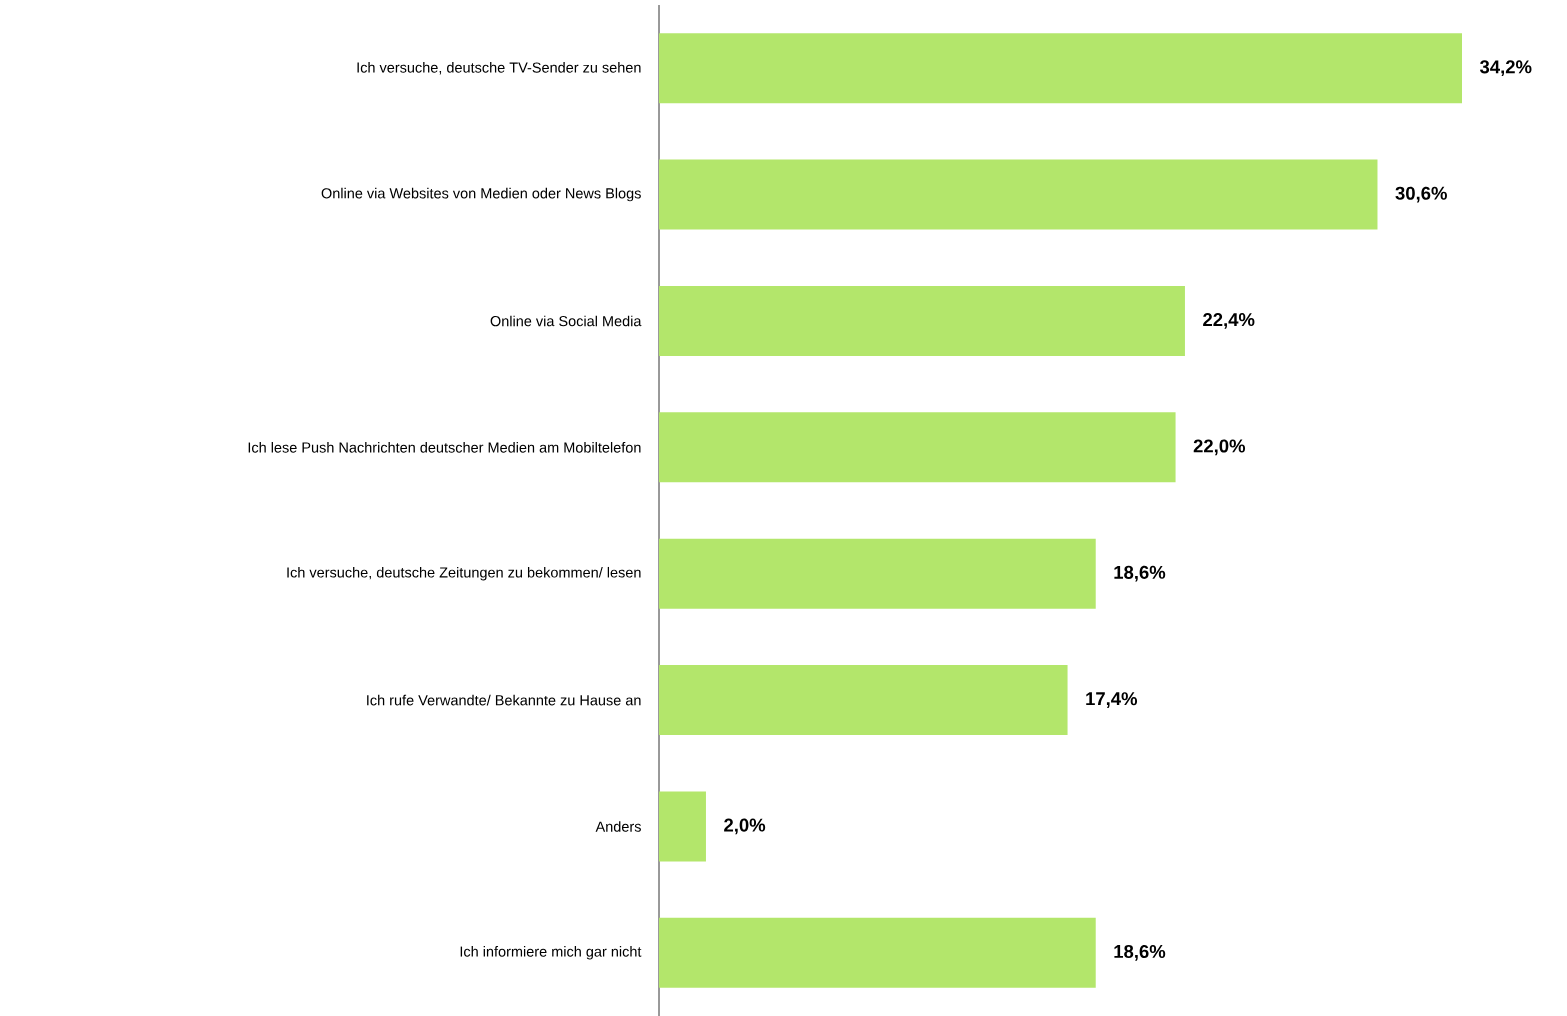  What do you see at coordinates (444, 447) in the screenshot?
I see `y-tick-label: Ich lese Push Nachrichten deutscher Medien am Mobiltelefon` at bounding box center [444, 447].